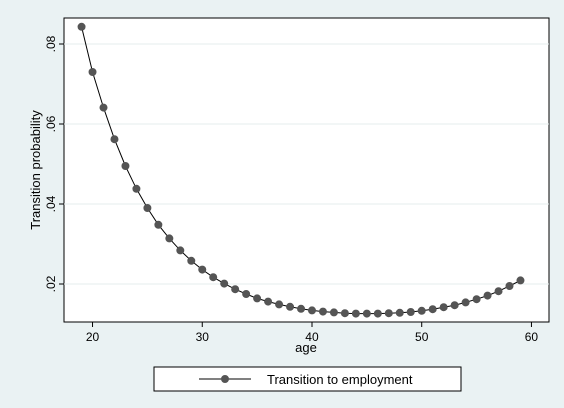  Describe the element at coordinates (51, 123) in the screenshot. I see `y-tick-label: .06` at that location.